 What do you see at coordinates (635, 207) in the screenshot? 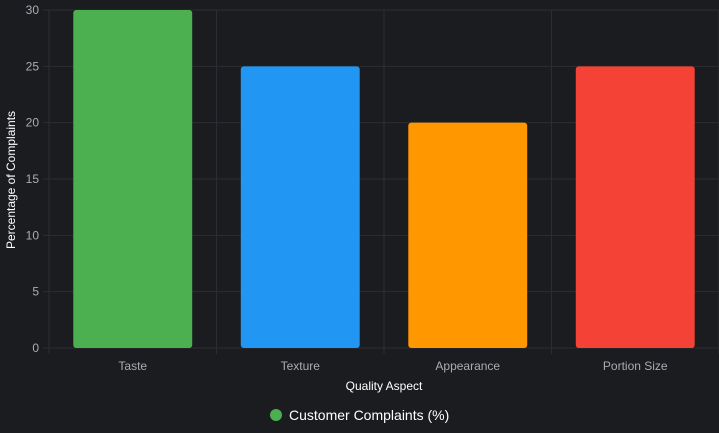
I see `bar-portion-size` at bounding box center [635, 207].